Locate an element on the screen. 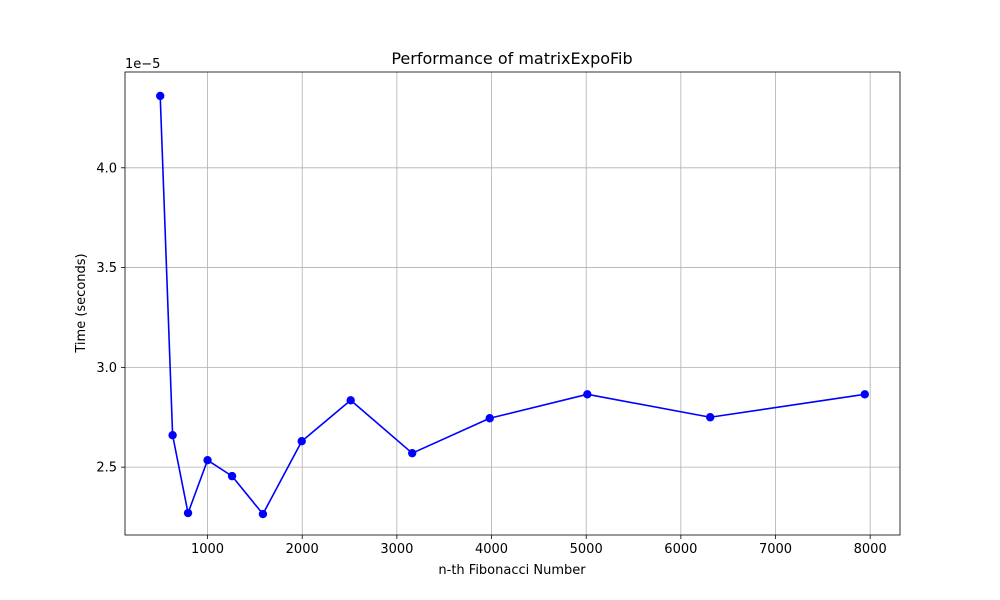 The width and height of the screenshot is (1000, 600). y-tick-label: 4.0 is located at coordinates (106, 168).